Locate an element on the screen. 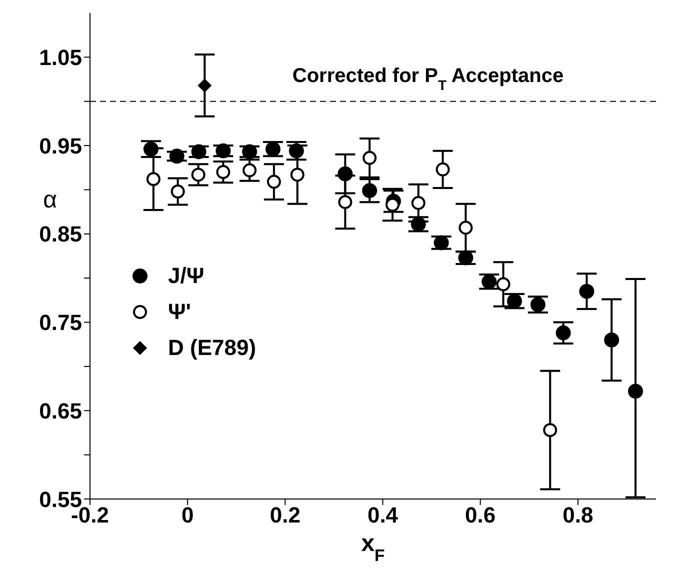  legend-label: J/Ψ is located at coordinates (186, 276).